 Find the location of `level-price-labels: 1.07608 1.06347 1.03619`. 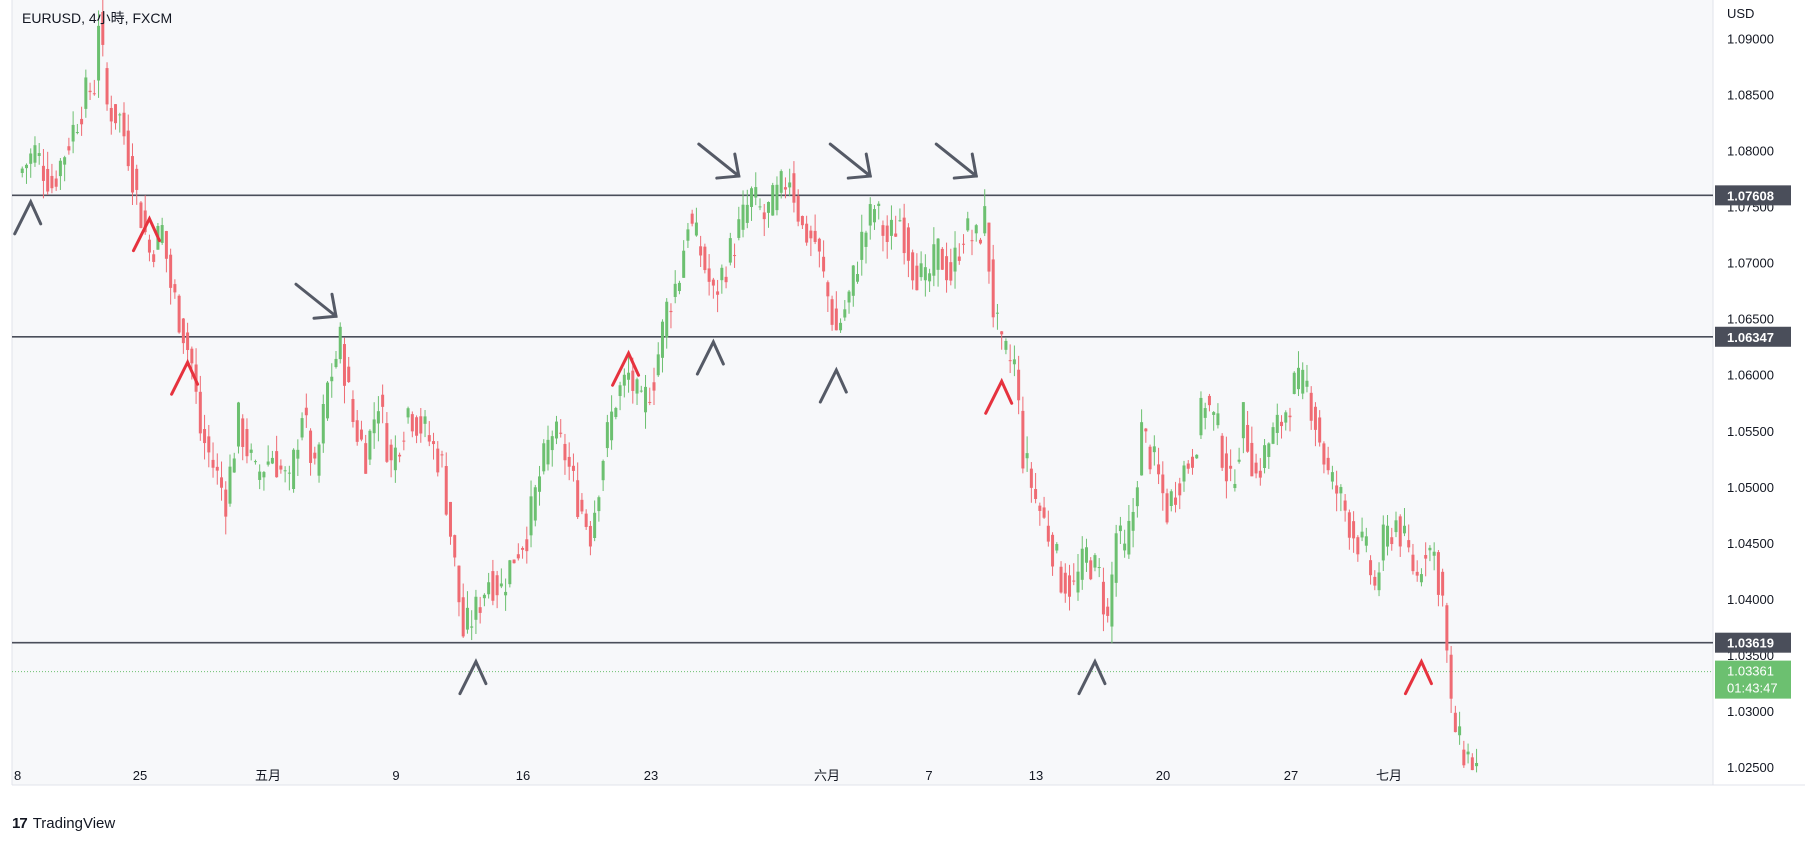

level-price-labels: 1.07608 1.06347 1.03619 is located at coordinates (1753, 419).